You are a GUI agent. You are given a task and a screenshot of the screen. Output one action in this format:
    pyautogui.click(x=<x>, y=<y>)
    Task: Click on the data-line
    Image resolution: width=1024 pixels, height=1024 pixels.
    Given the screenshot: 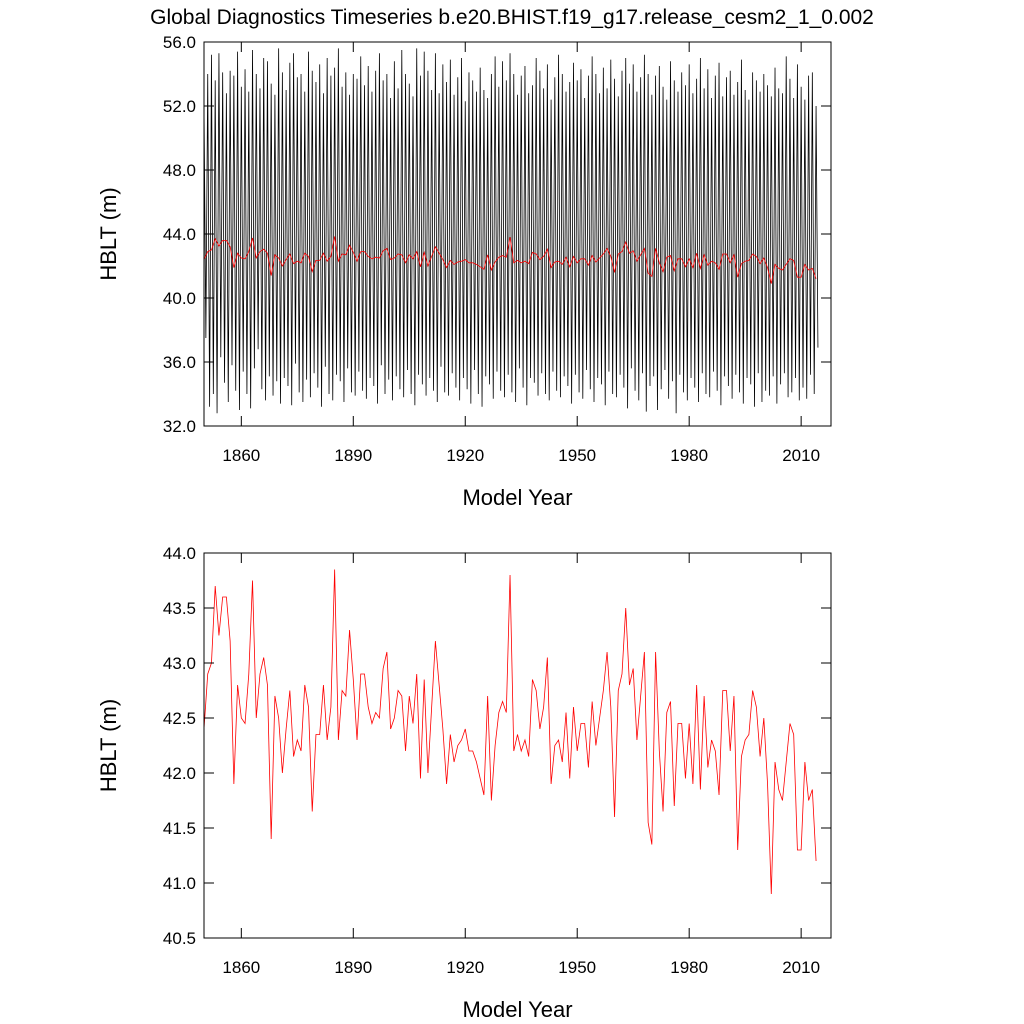 What is the action you would take?
    pyautogui.click(x=510, y=260)
    